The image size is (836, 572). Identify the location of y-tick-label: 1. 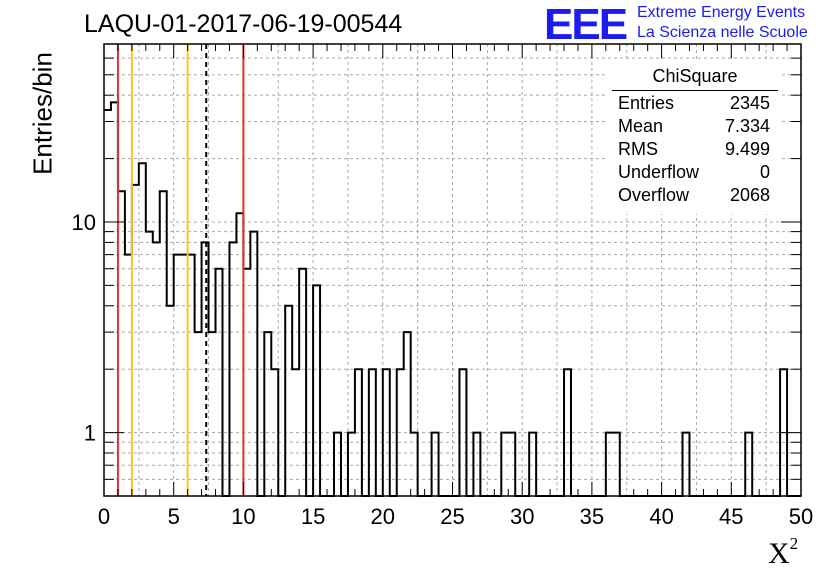
(90, 433).